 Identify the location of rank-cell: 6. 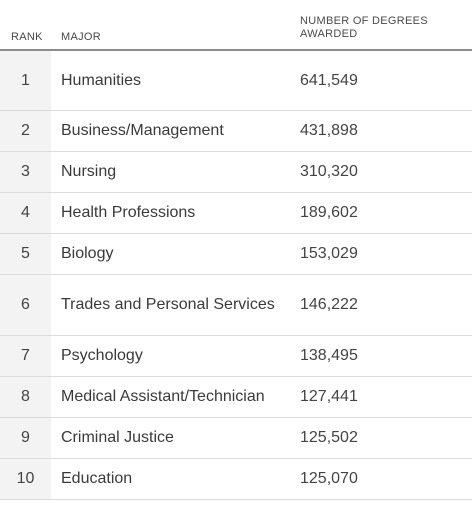
(25, 305).